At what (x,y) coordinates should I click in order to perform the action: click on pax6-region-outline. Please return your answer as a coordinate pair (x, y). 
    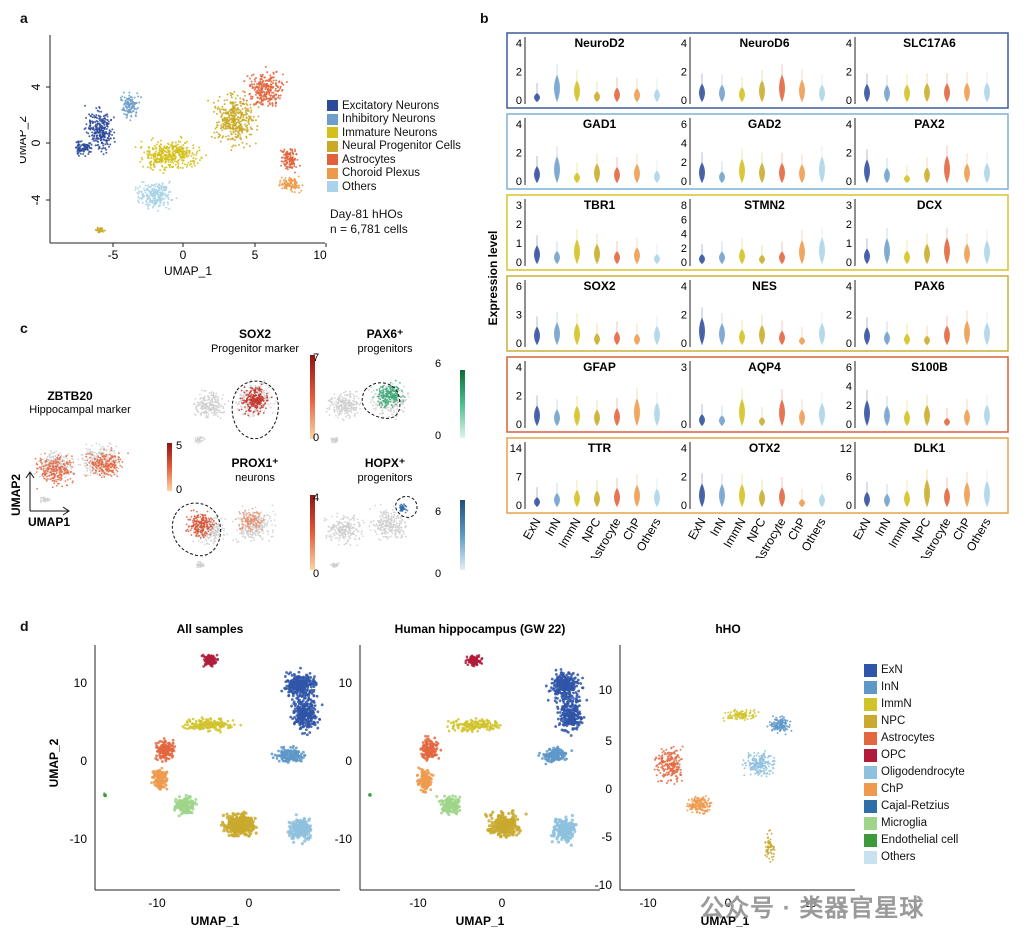
    Looking at the image, I should click on (381, 400).